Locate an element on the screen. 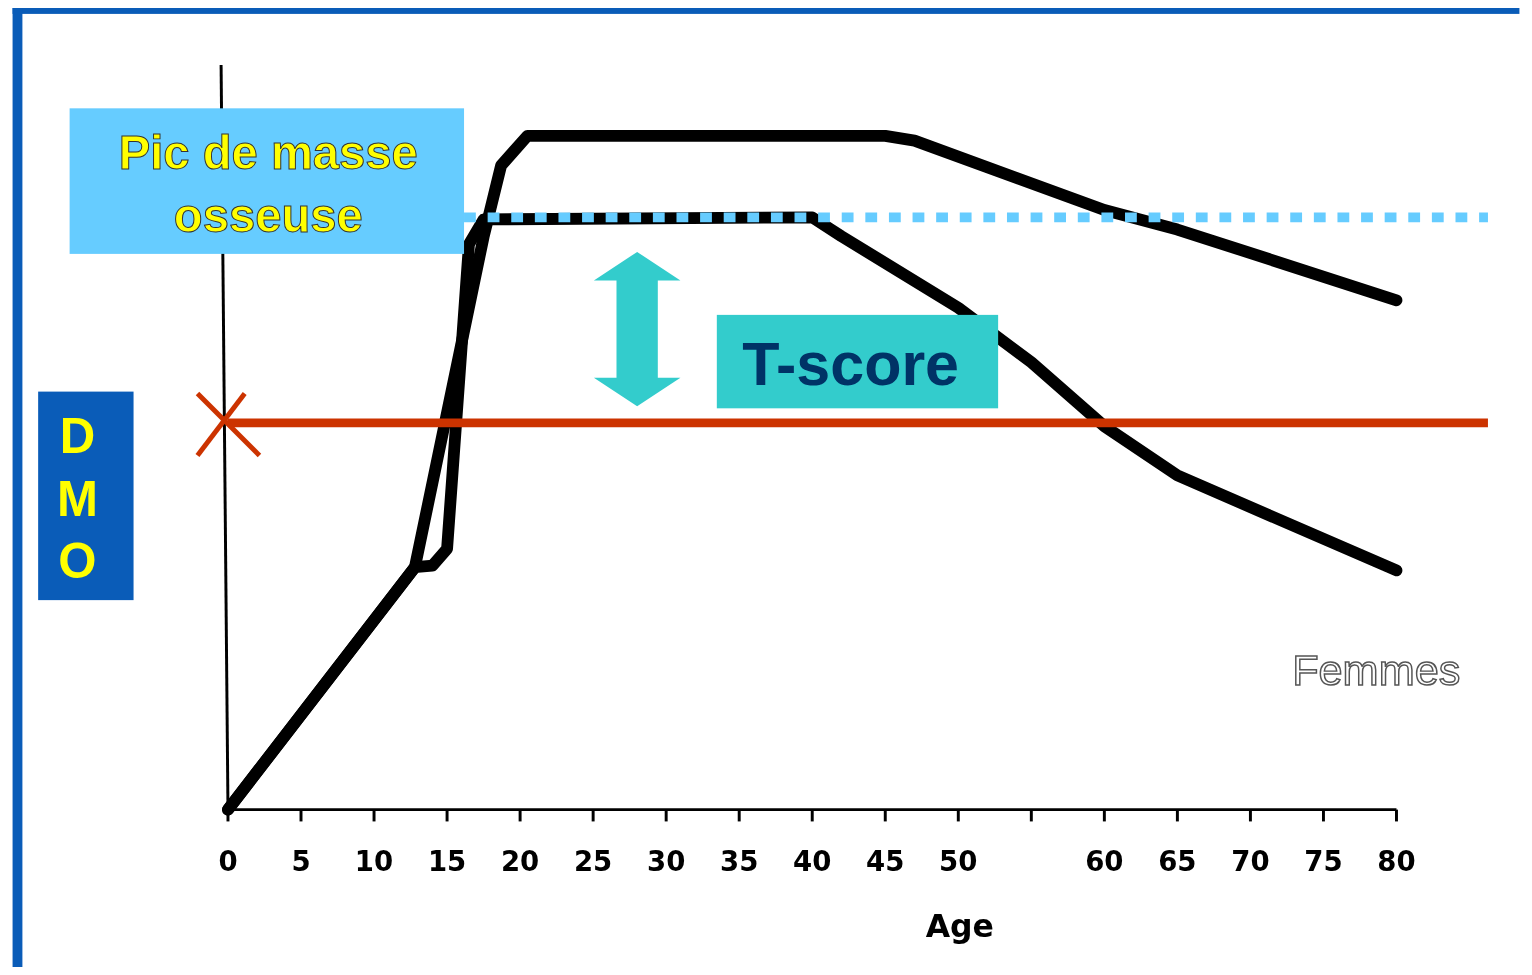  annotation: T-score is located at coordinates (851, 363).